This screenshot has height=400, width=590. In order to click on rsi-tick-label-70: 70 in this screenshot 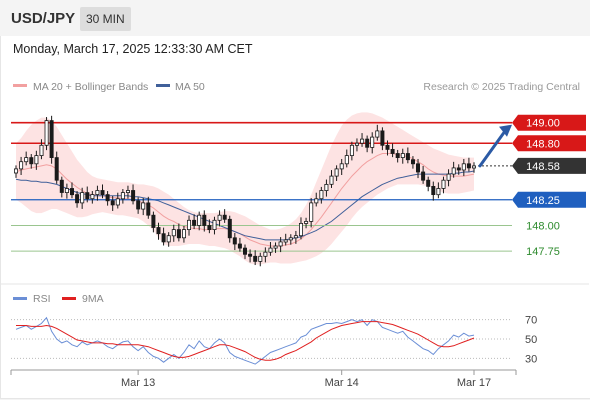, I will do `click(531, 321)`.